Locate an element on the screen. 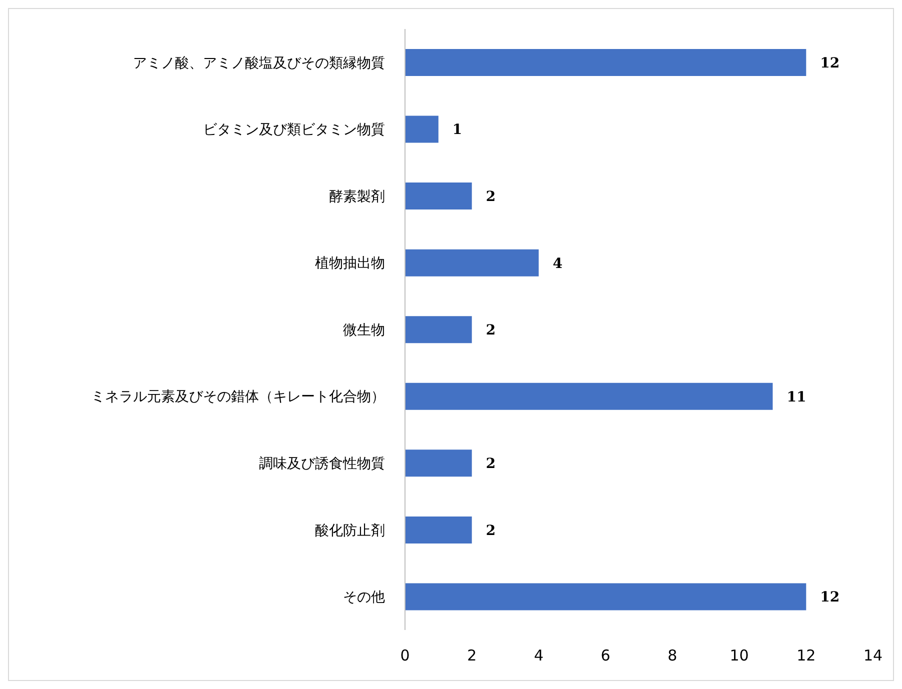  y-tick-label: 微生物 is located at coordinates (364, 330).